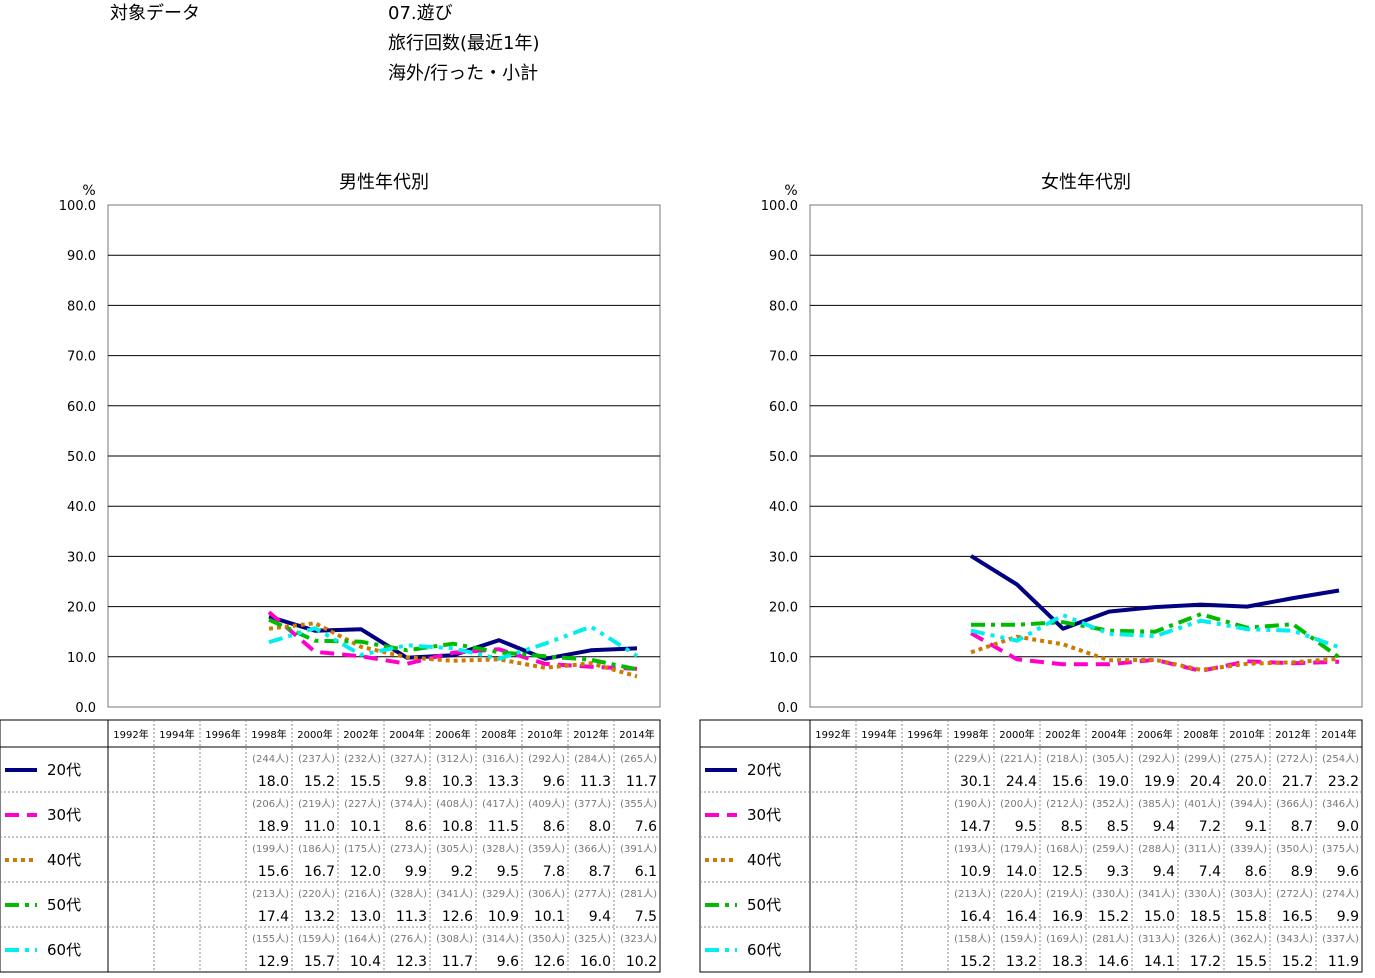  What do you see at coordinates (508, 962) in the screenshot?
I see `table-value-male: 9.6` at bounding box center [508, 962].